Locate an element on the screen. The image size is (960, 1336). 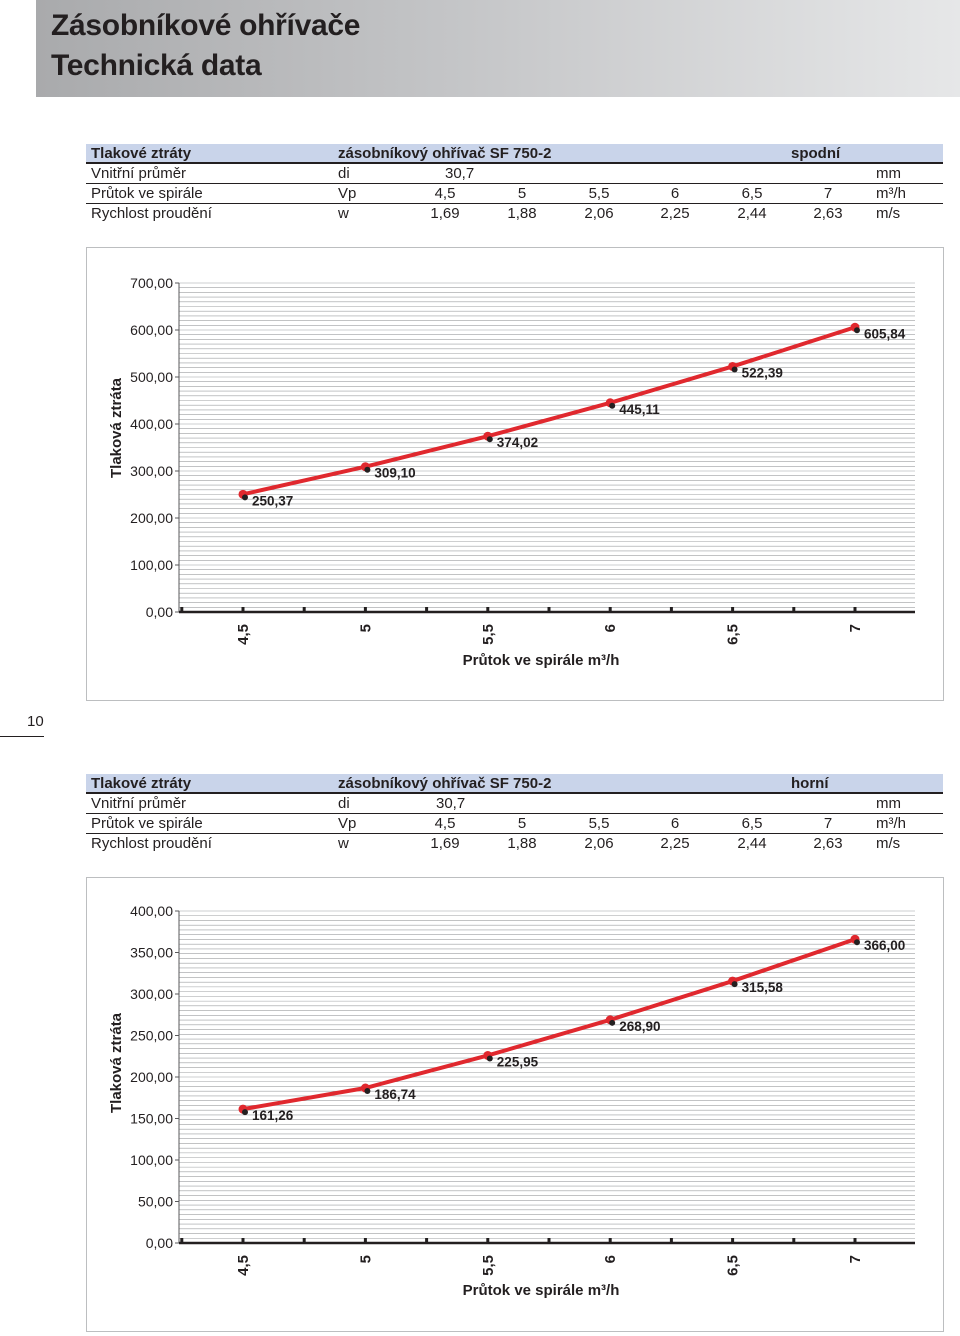
y-tick-label: 500,00 is located at coordinates (151, 377).